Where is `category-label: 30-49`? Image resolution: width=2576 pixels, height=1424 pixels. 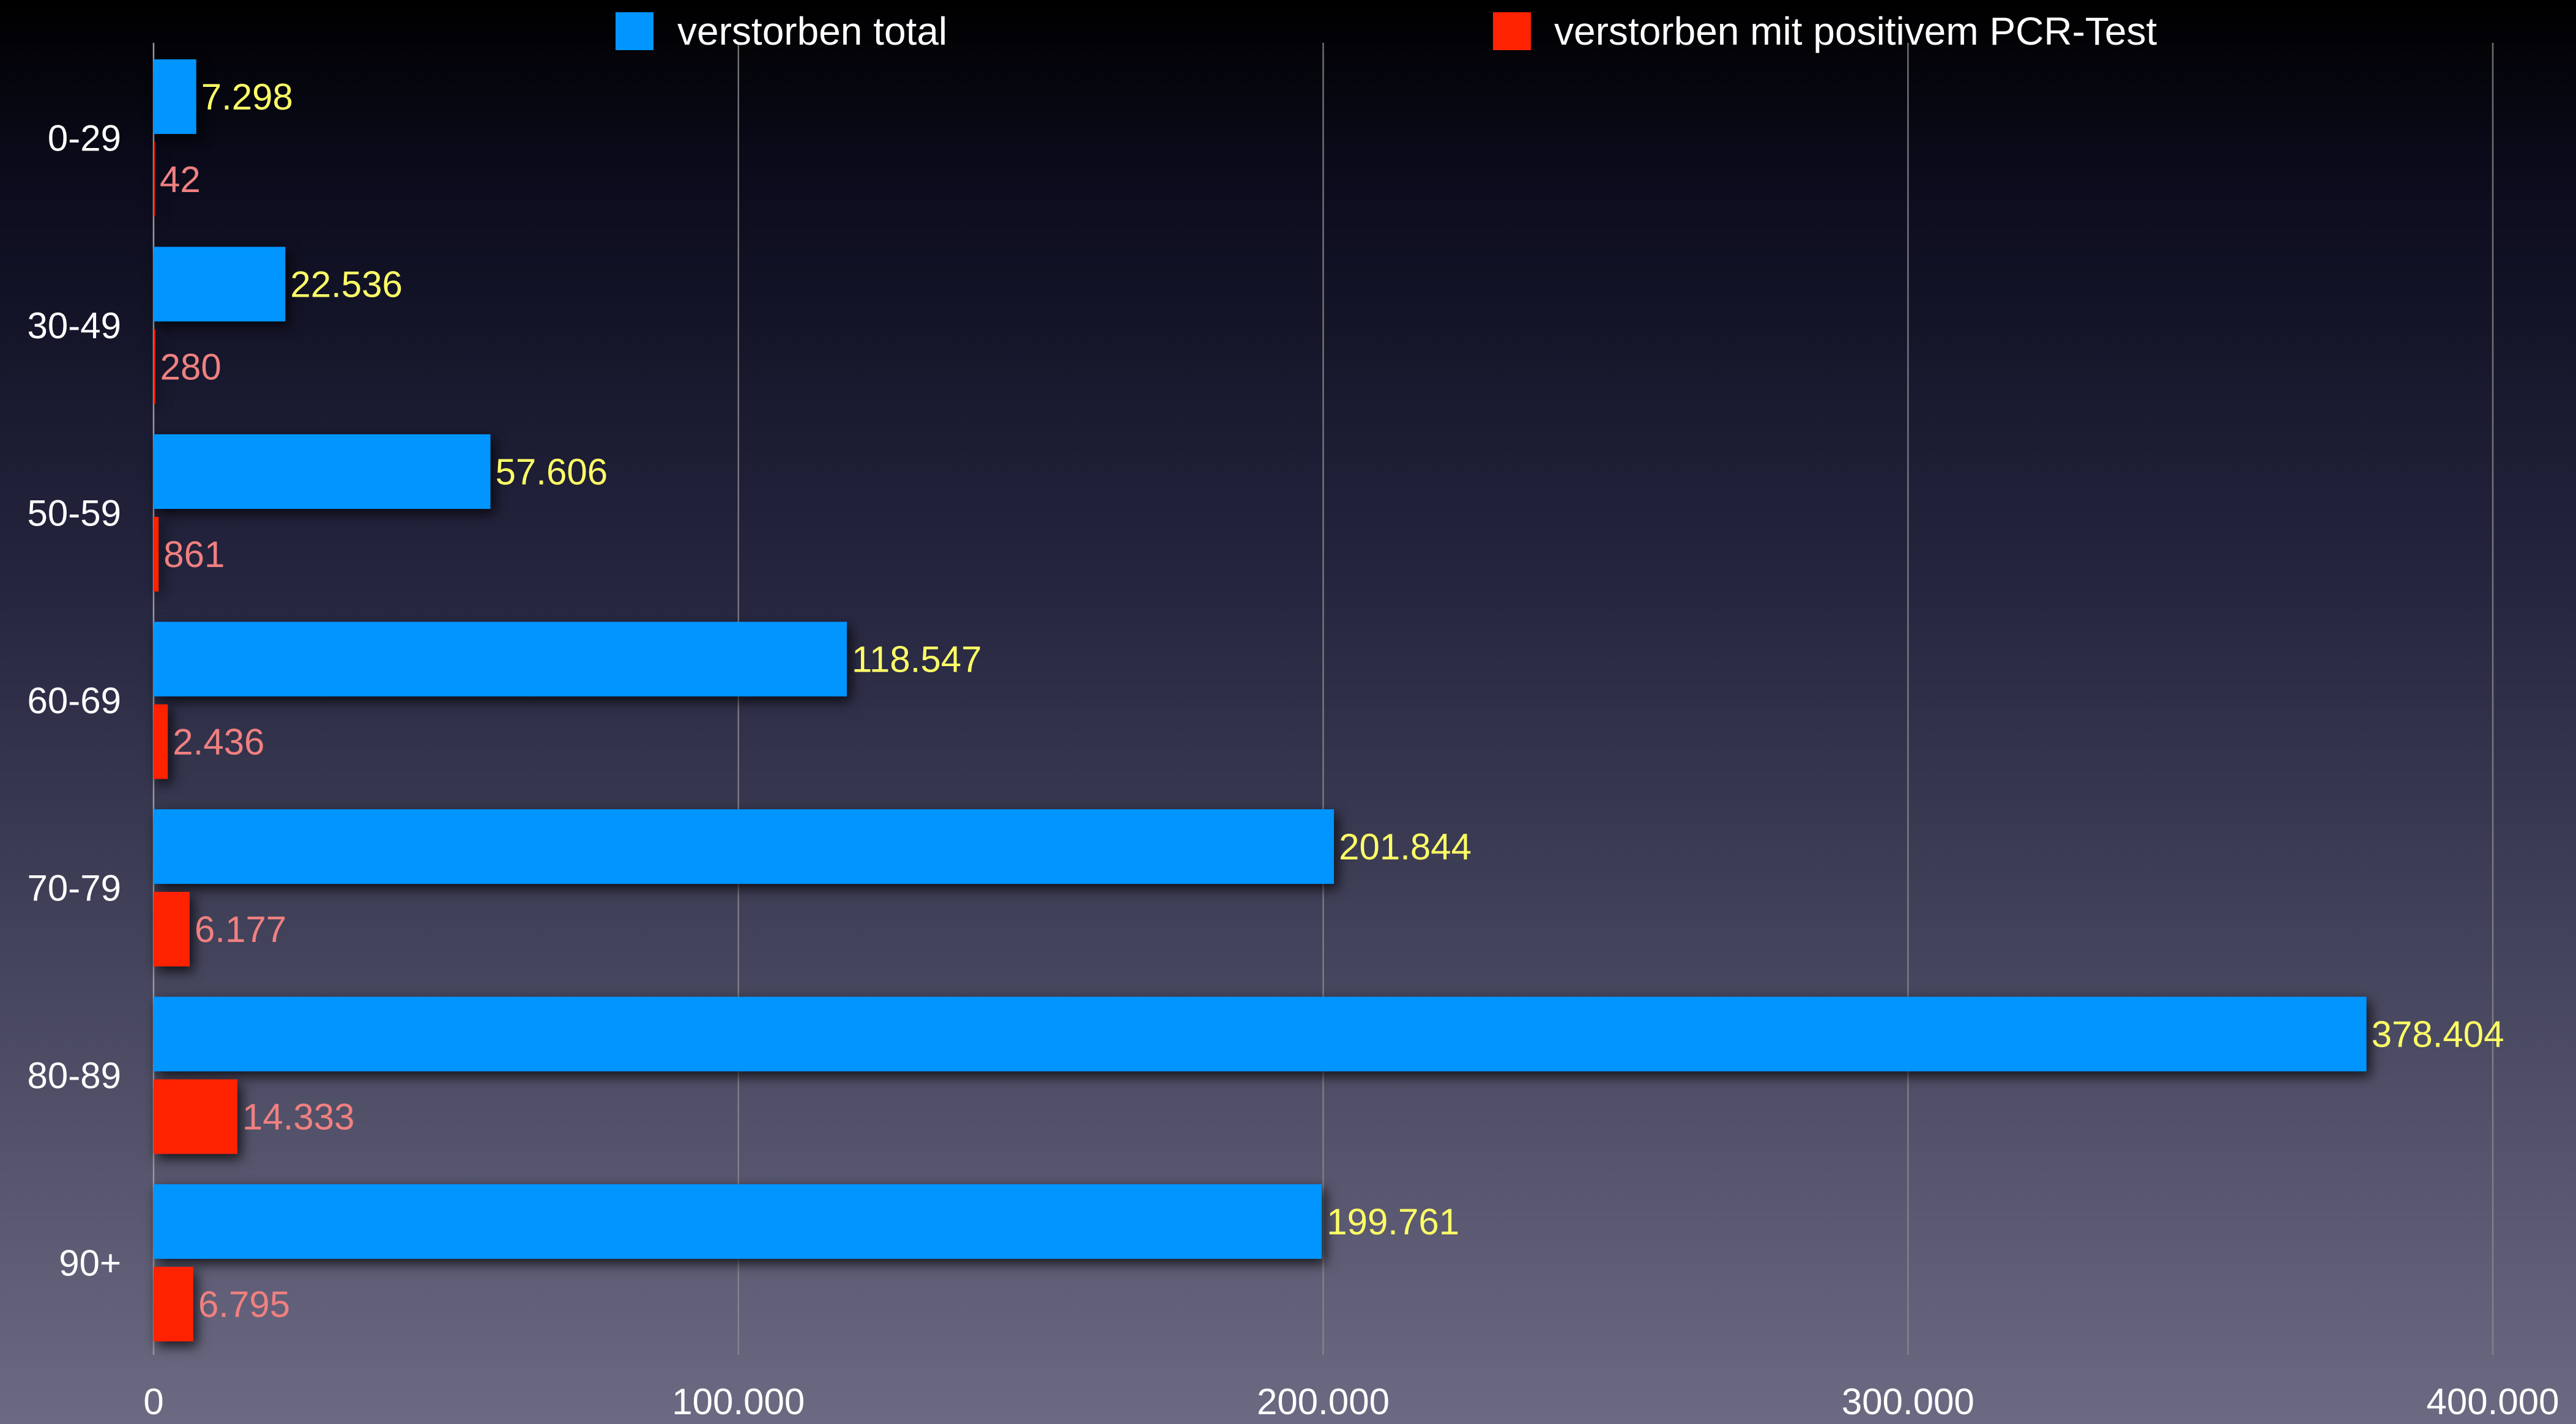
category-label: 30-49 is located at coordinates (74, 326).